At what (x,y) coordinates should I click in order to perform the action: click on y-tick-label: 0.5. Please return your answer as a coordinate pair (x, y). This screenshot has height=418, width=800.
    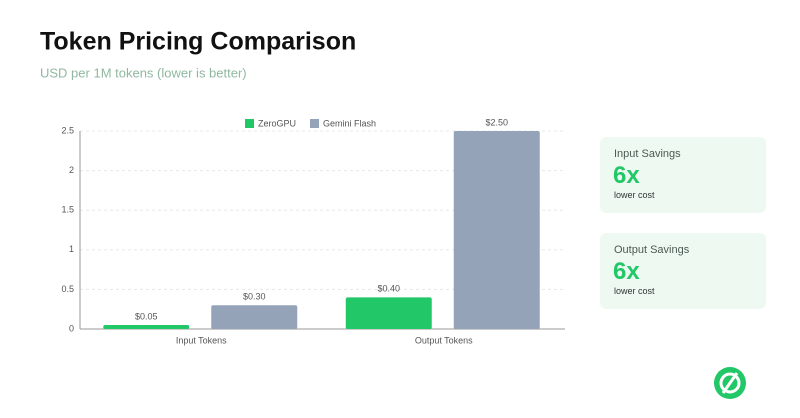
    Looking at the image, I should click on (67, 289).